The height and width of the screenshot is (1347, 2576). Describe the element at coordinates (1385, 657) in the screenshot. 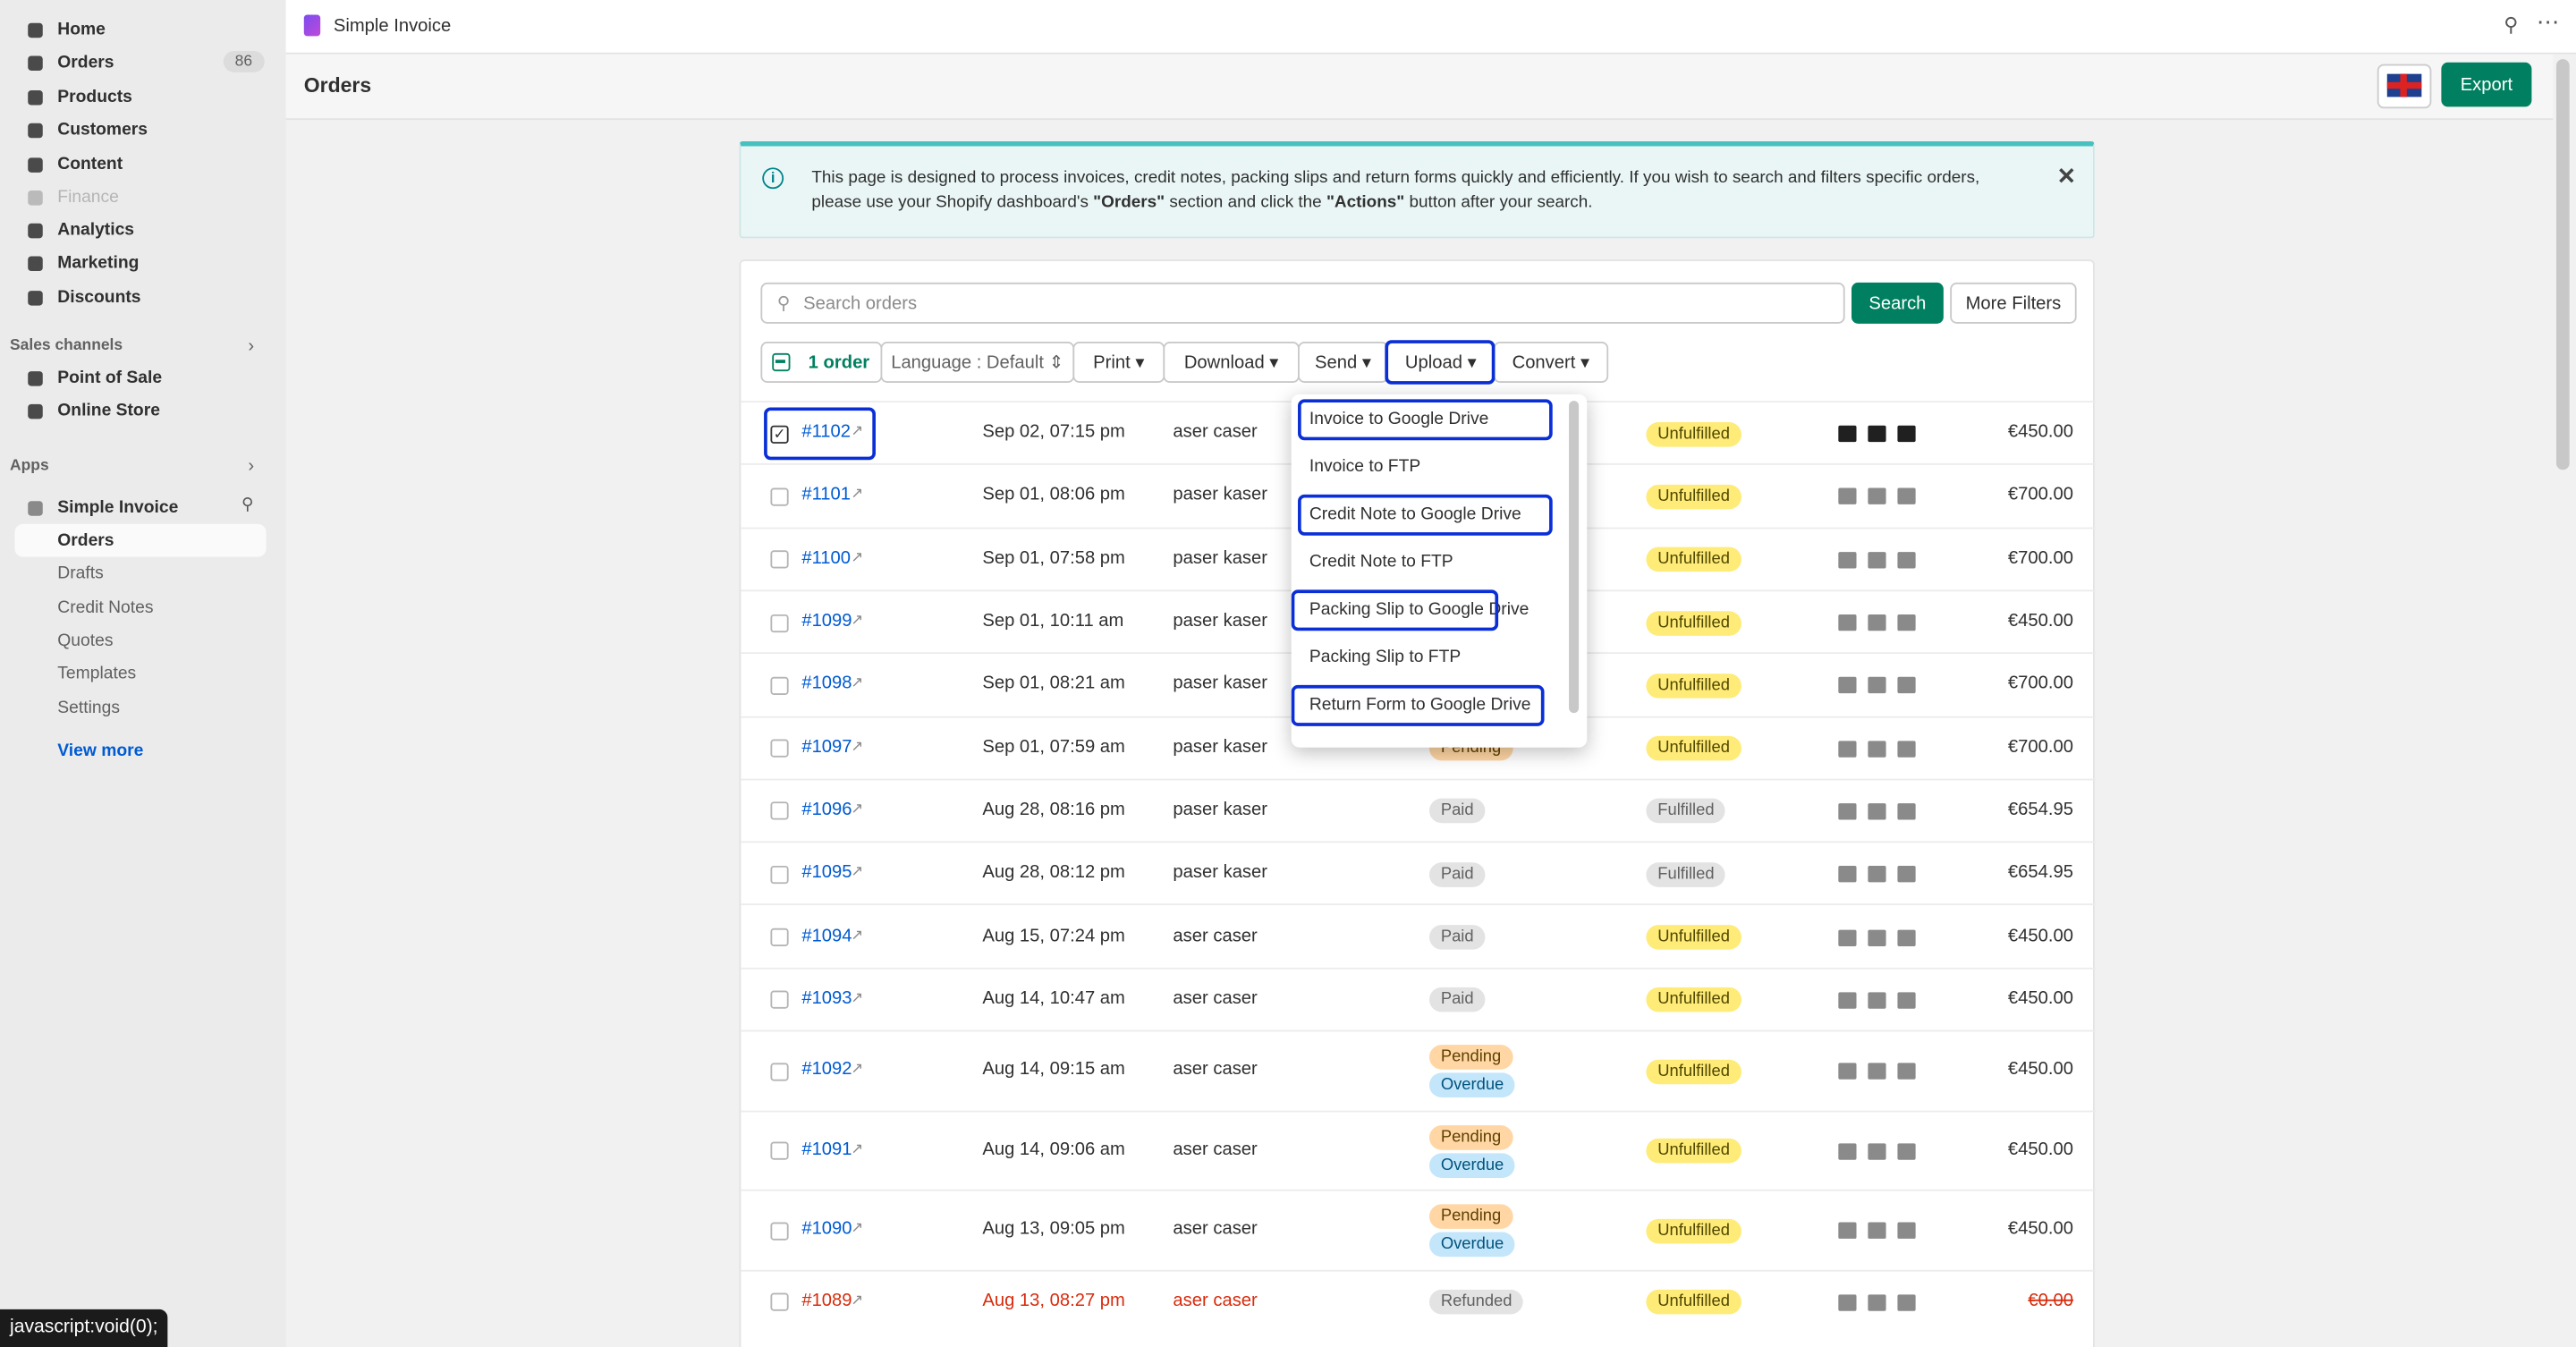

I see `menu-item: Packing Slip to FTP` at that location.